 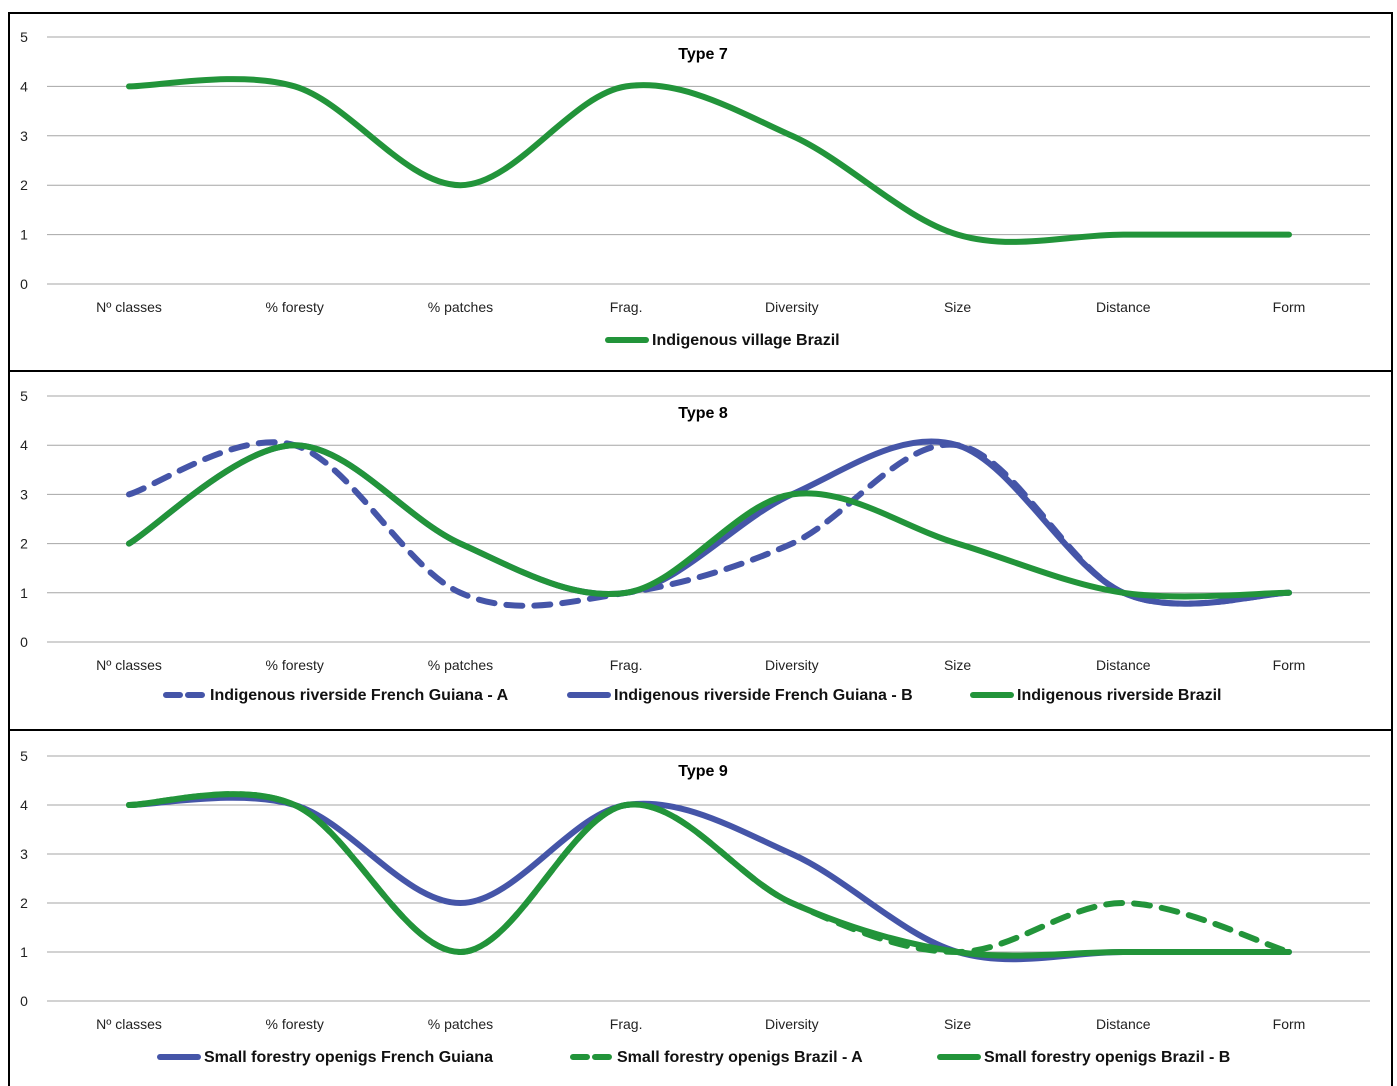 I want to click on legend-label: Small forestry openigs Brazil - B, so click(x=1107, y=1057).